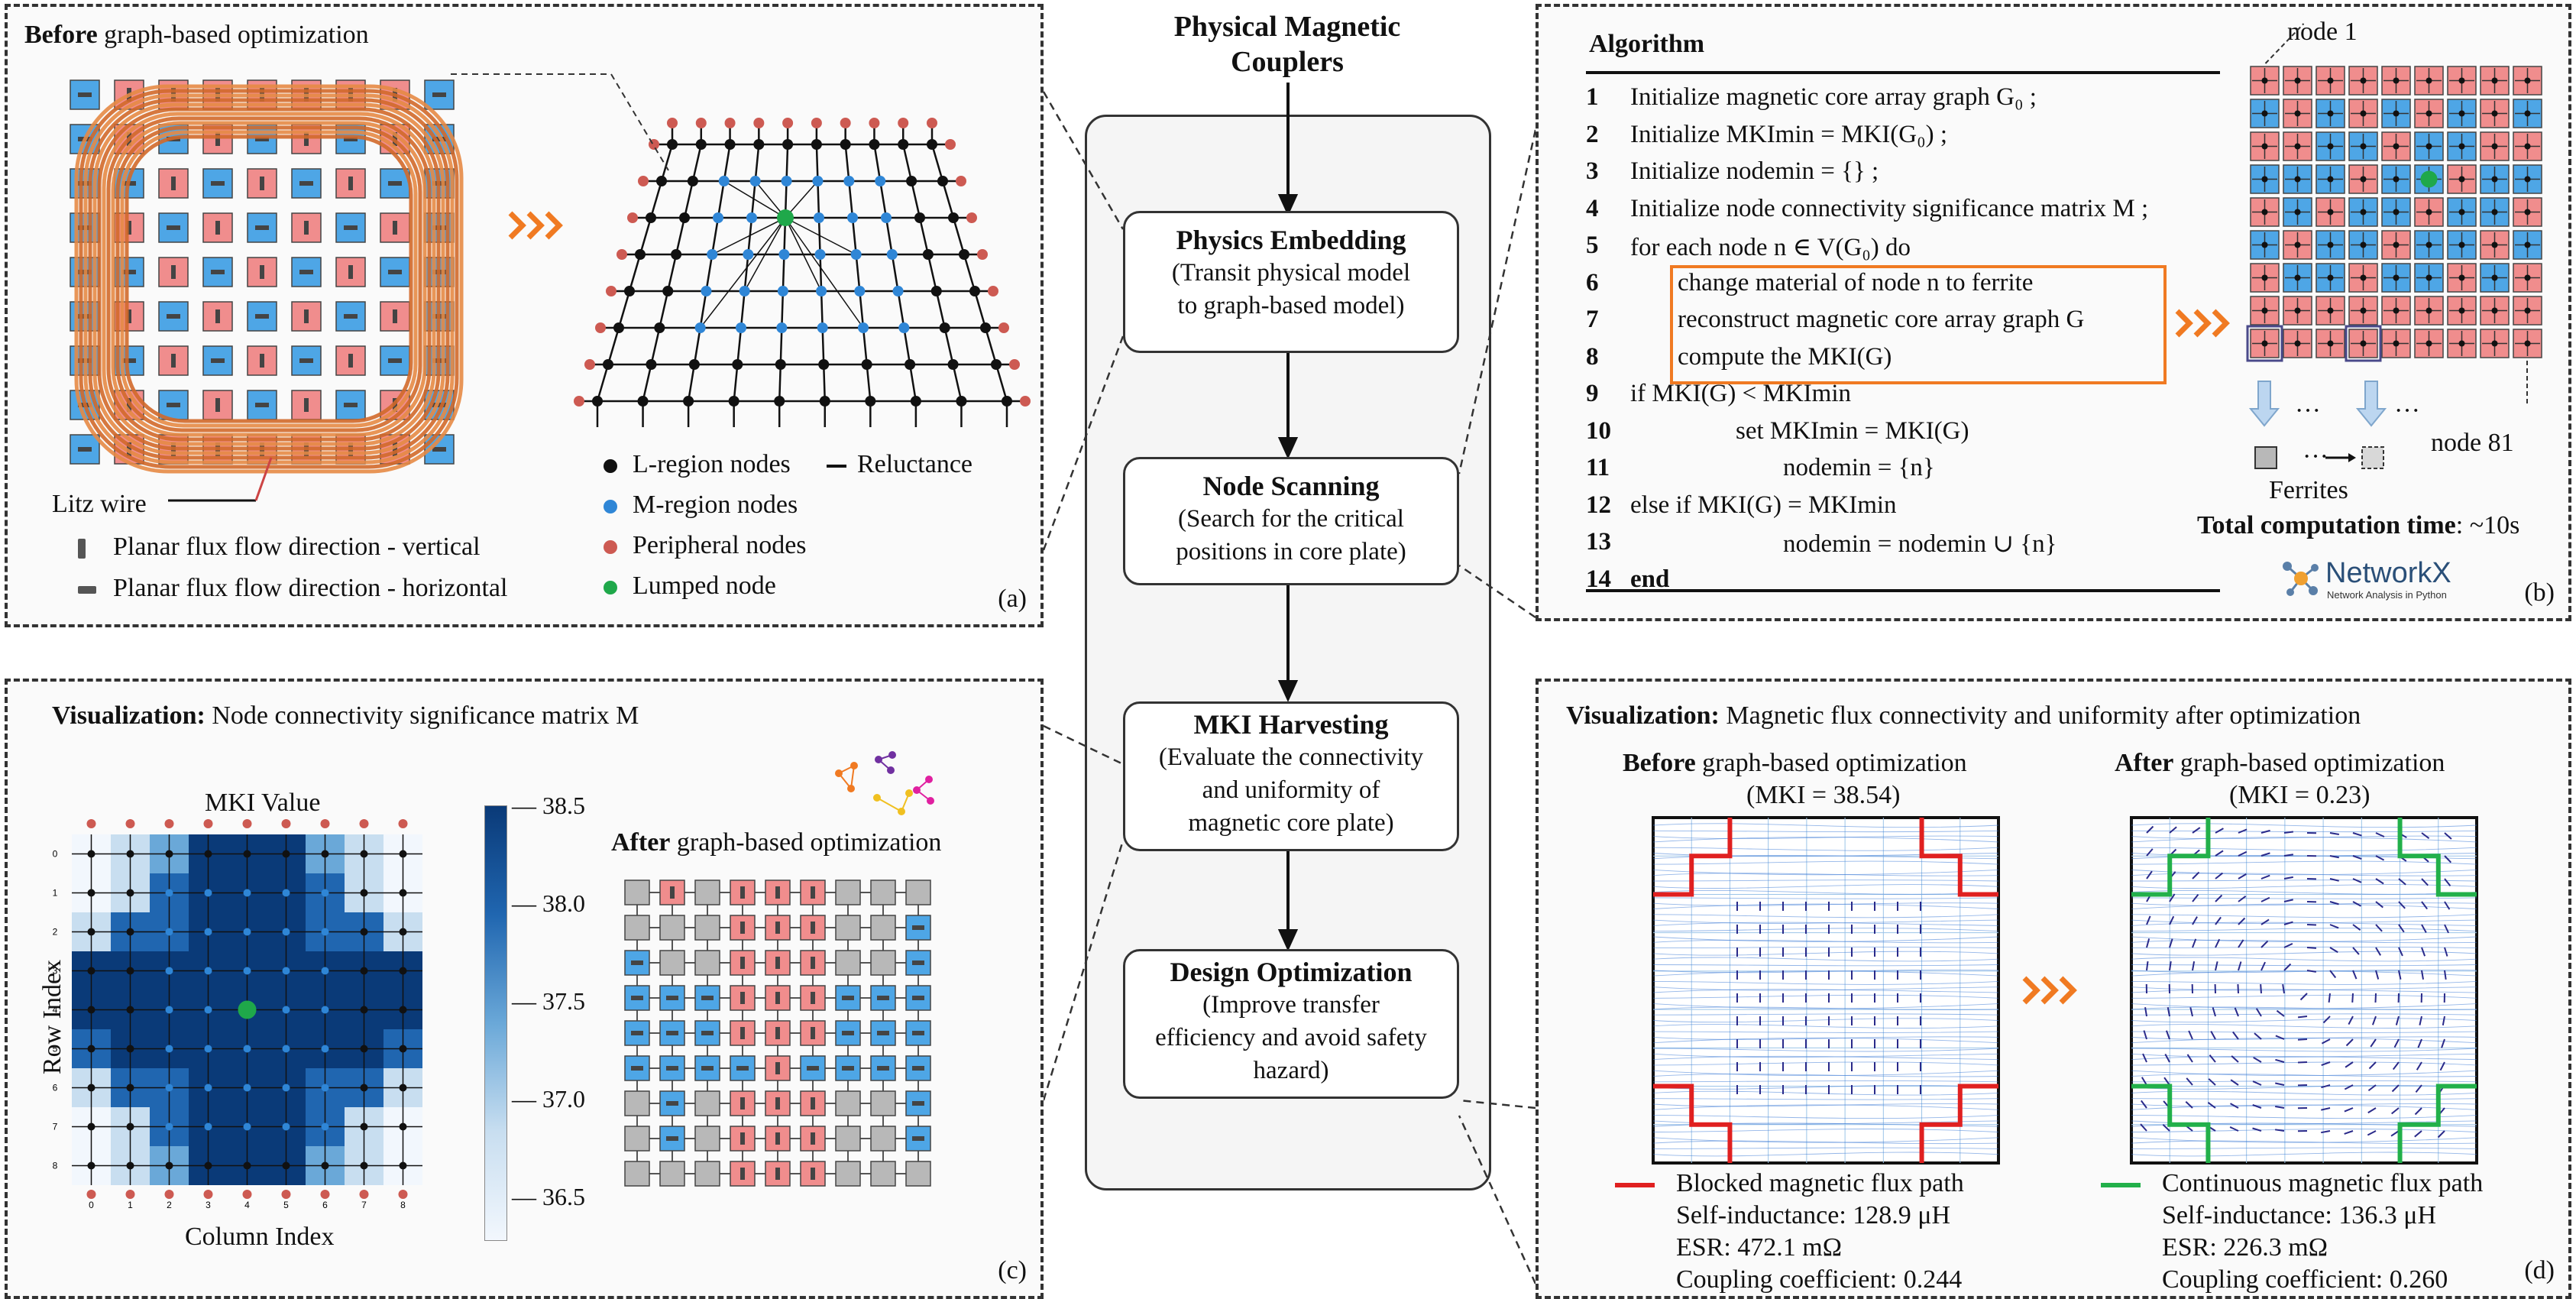 Image resolution: width=2576 pixels, height=1299 pixels. I want to click on colorbar-tick: — 37.5, so click(548, 1001).